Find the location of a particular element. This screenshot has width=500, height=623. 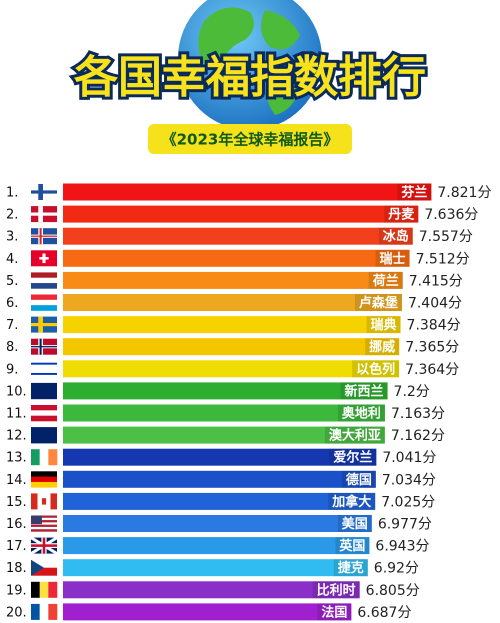

value-label: 7.384分 is located at coordinates (434, 326).